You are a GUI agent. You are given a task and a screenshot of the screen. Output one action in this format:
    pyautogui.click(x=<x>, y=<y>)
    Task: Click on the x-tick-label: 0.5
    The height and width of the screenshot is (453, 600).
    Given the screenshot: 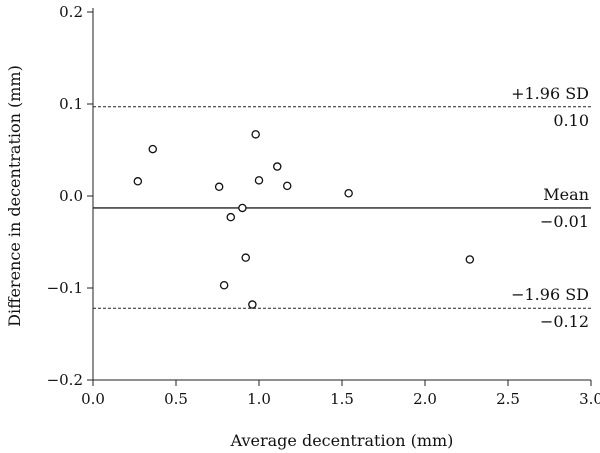 What is the action you would take?
    pyautogui.click(x=176, y=399)
    